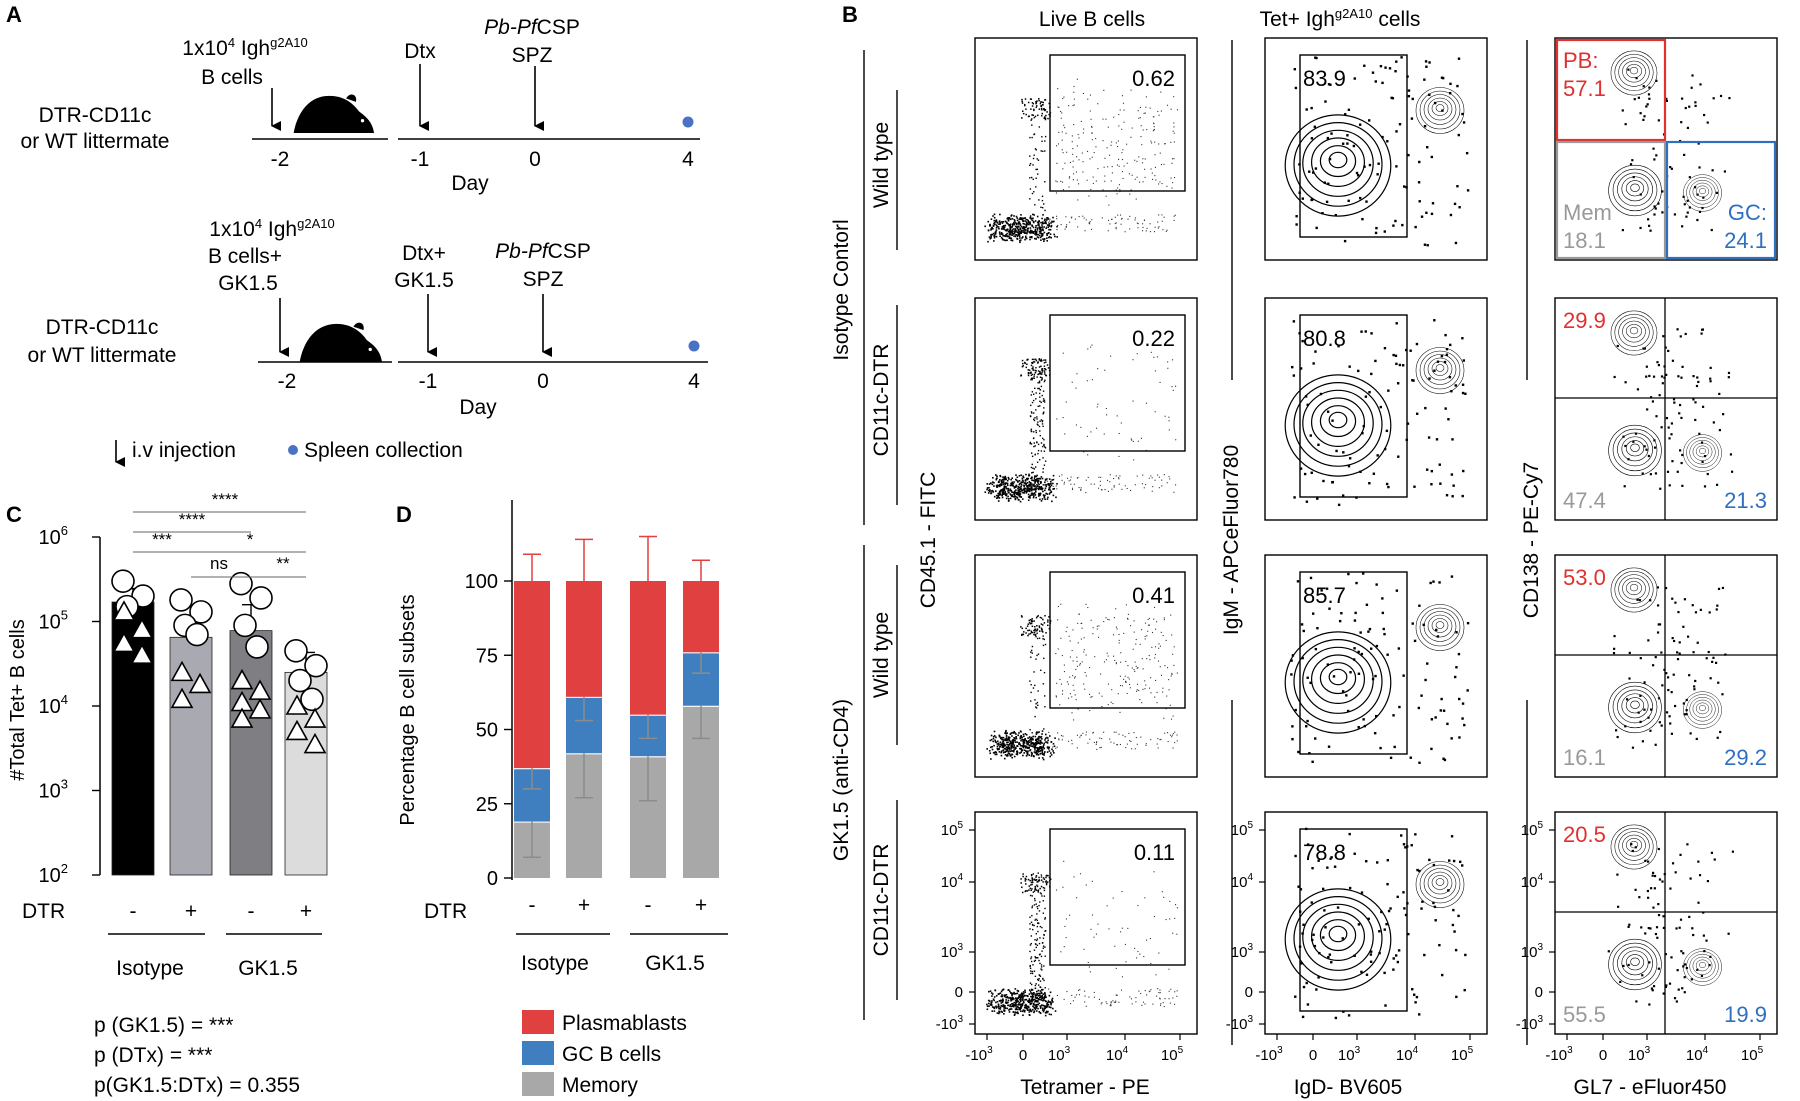  What do you see at coordinates (268, 968) in the screenshot?
I see `panel-c-group-label: GK1.5` at bounding box center [268, 968].